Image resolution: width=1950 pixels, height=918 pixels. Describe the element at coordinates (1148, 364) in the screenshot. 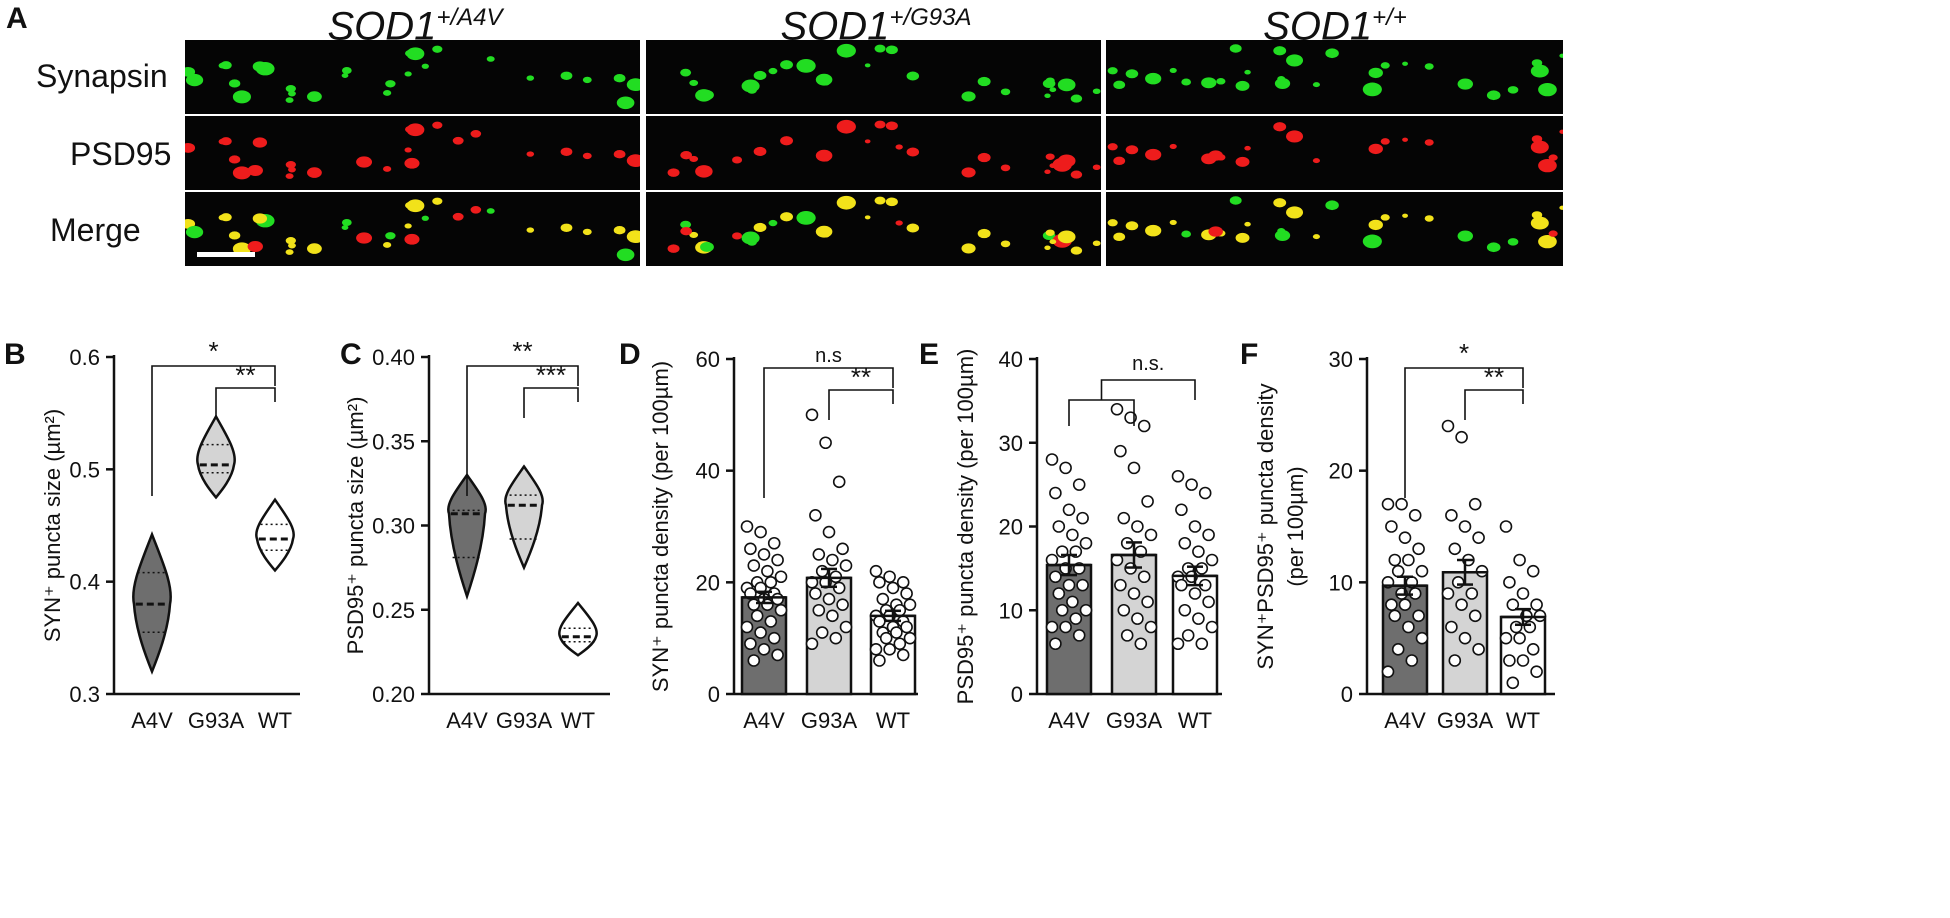

I see `significance-label: n.s.` at that location.